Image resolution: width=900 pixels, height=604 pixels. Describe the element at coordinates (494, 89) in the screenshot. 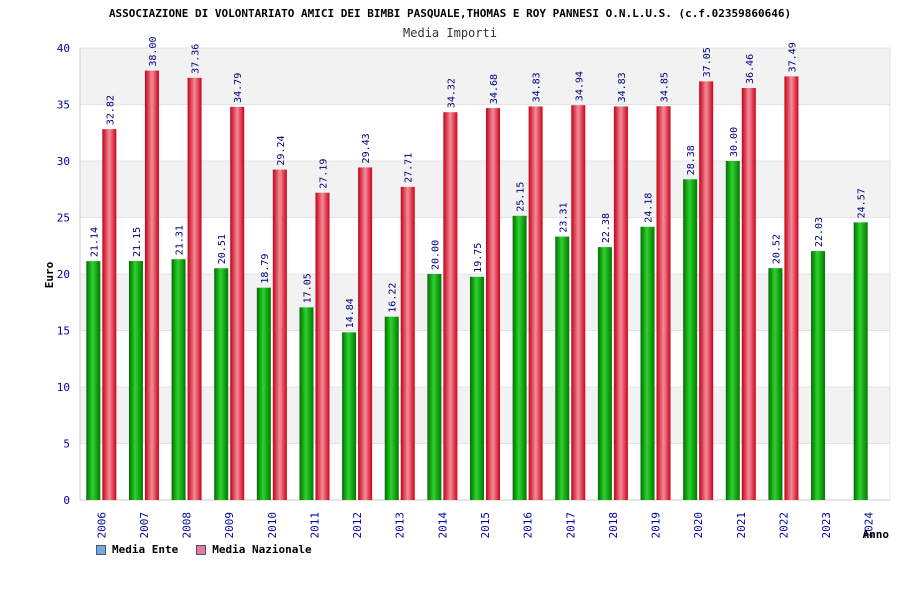

I see `data-label: 34.68` at that location.